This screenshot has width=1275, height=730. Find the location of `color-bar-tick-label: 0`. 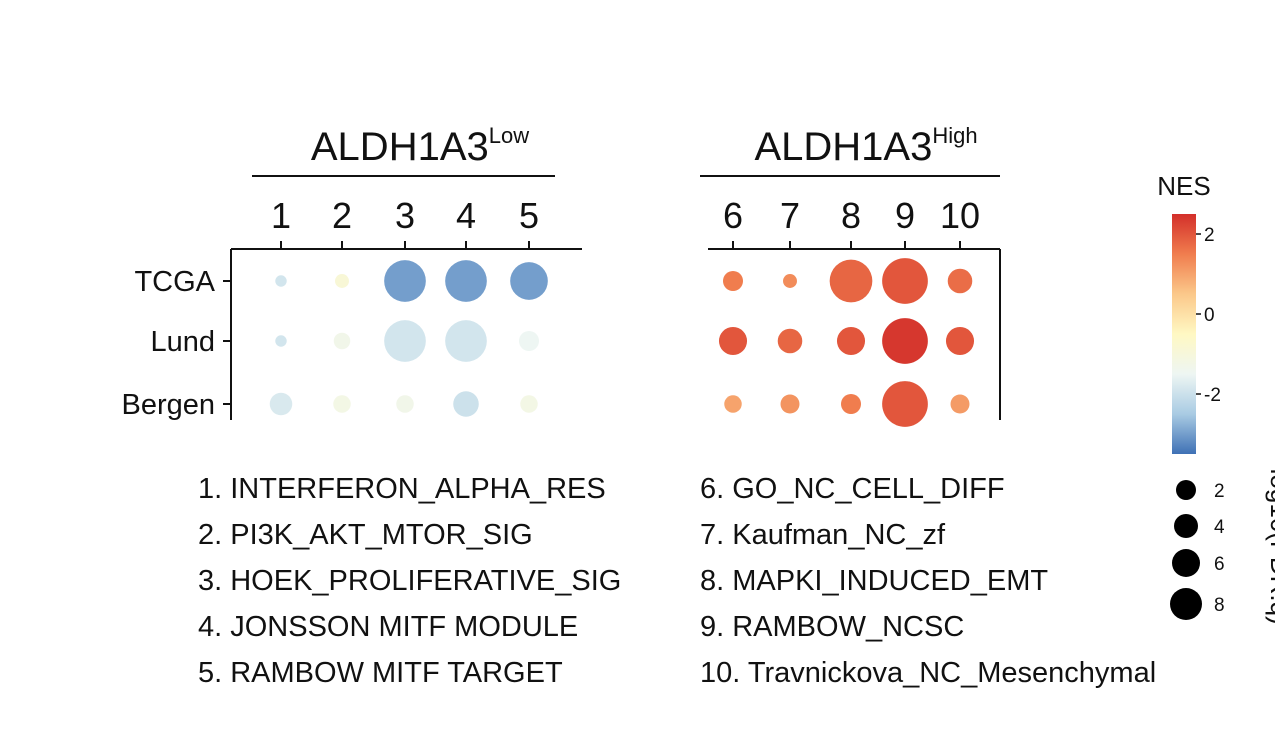

color-bar-tick-label: 0 is located at coordinates (1209, 315).